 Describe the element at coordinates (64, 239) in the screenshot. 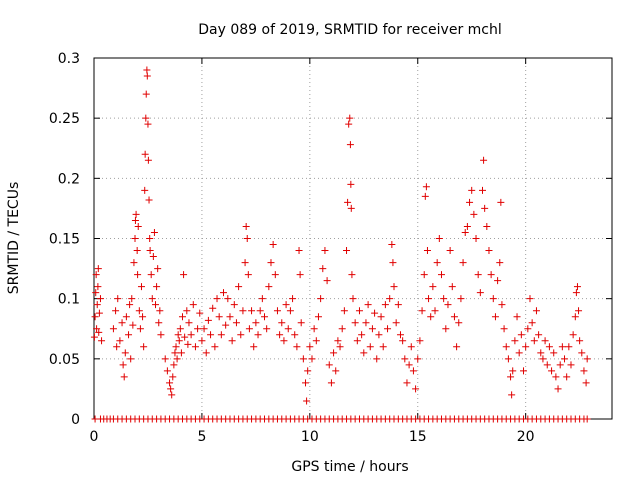

I see `y-axis-tick-labels: 0 0.05 0.1 0.15 0.2 0.25 0.3` at that location.